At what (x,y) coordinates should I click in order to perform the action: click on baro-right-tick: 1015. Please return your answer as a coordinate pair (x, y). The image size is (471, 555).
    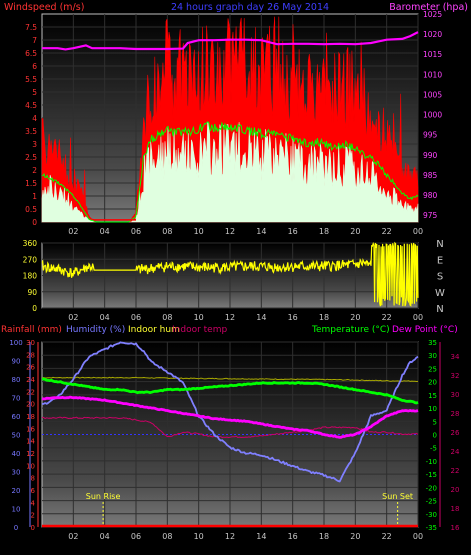
    Looking at the image, I should click on (432, 54).